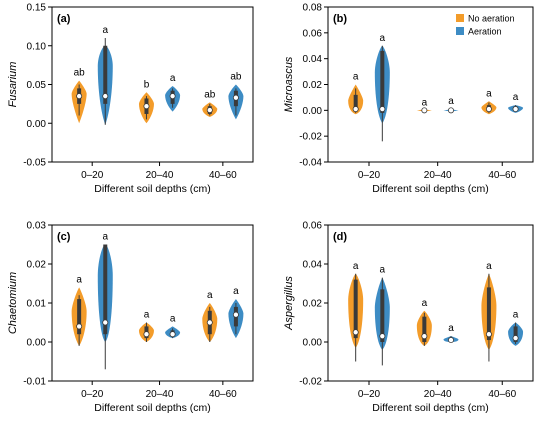 Image resolution: width=550 pixels, height=426 pixels. Describe the element at coordinates (289, 303) in the screenshot. I see `y-axis-label: Aspergillus` at that location.